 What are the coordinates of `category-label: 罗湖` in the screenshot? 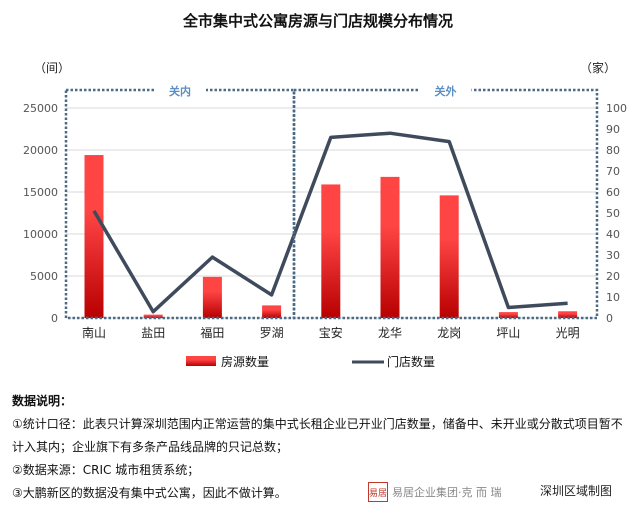 It's located at (272, 332).